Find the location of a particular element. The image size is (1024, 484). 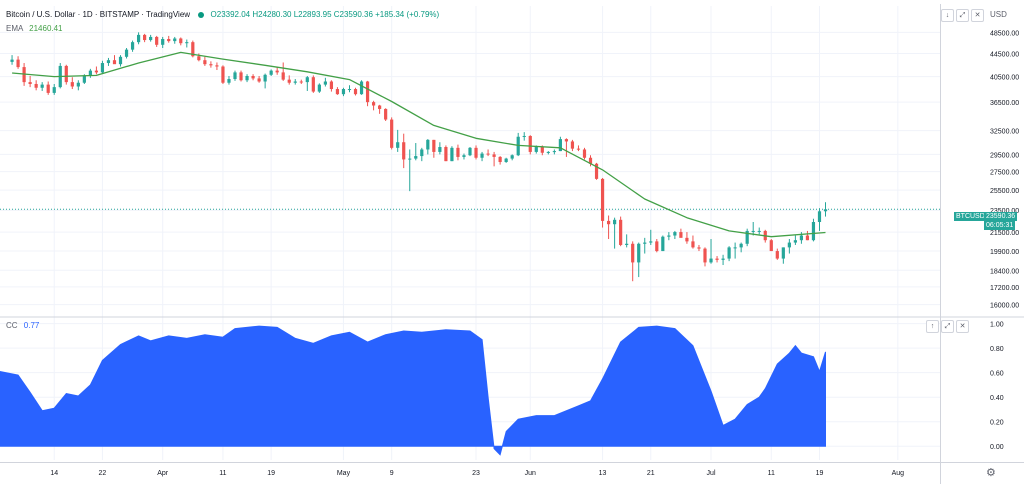

time-tick-label: Jul is located at coordinates (711, 473).